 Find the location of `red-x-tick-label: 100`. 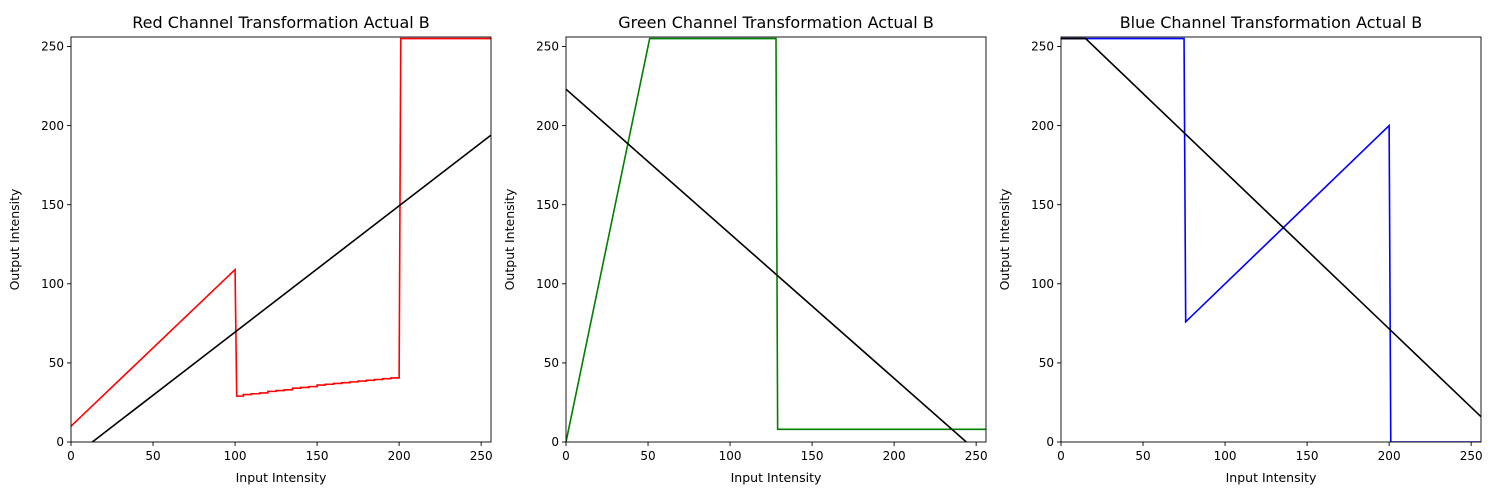

red-x-tick-label: 100 is located at coordinates (235, 456).